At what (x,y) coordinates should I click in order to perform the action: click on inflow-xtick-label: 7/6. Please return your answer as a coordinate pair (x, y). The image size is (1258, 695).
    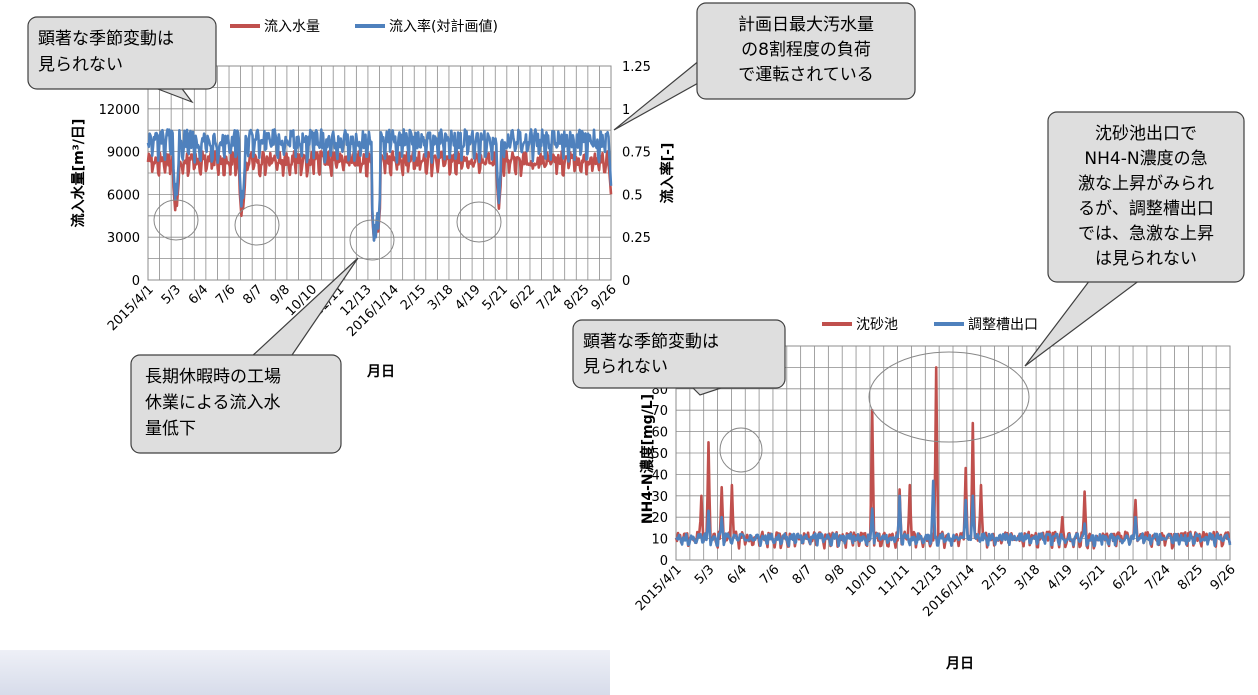
    Looking at the image, I should click on (225, 294).